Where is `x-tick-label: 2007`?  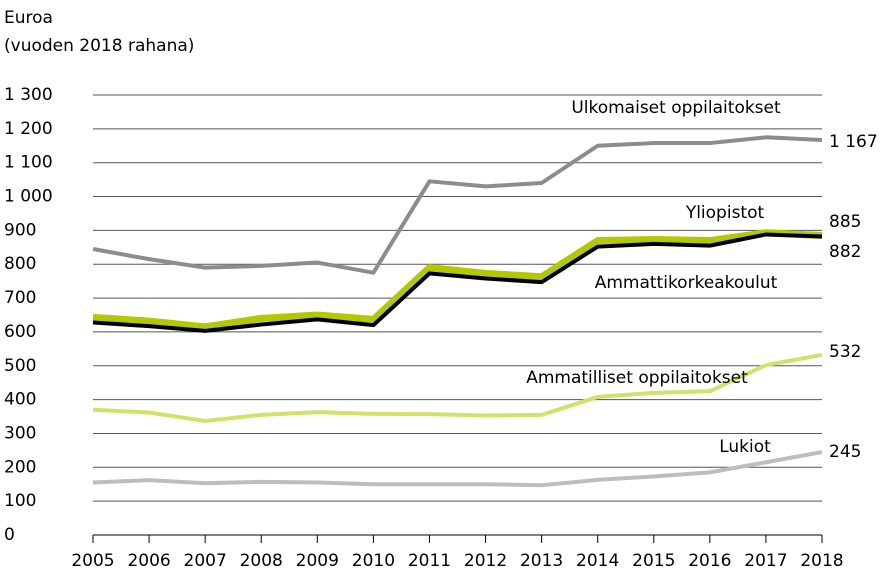
x-tick-label: 2007 is located at coordinates (205, 561).